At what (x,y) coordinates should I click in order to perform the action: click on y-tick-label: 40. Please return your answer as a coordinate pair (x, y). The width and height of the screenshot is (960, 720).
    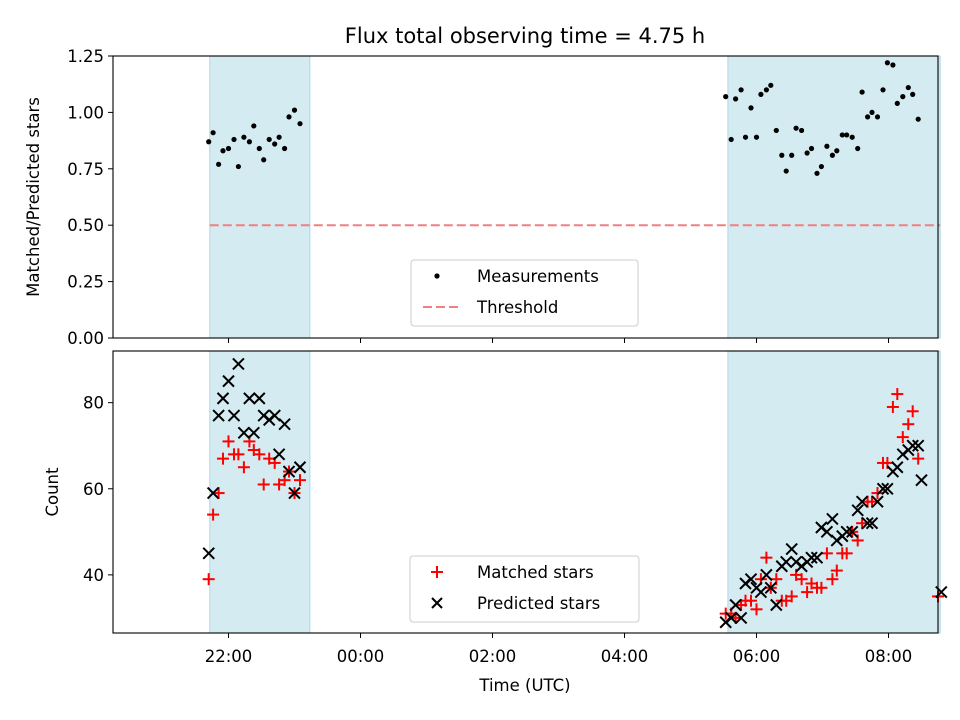
    Looking at the image, I should click on (93, 575).